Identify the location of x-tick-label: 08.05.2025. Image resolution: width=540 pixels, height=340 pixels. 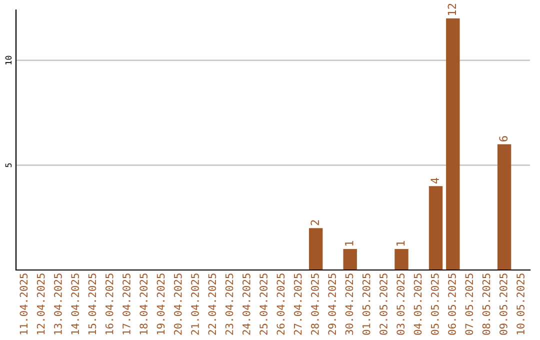
(486, 304).